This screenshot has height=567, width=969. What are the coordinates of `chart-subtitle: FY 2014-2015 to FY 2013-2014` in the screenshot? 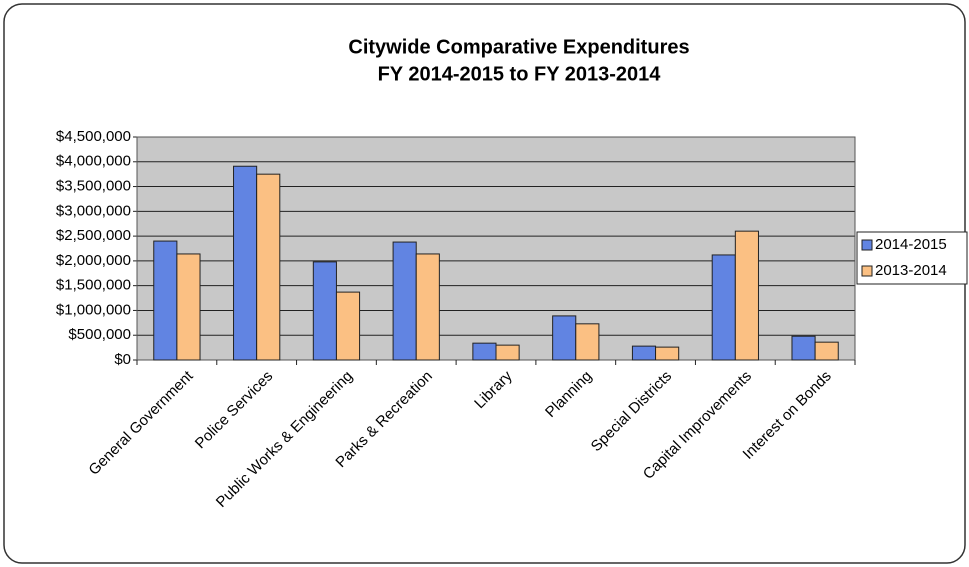 It's located at (520, 74).